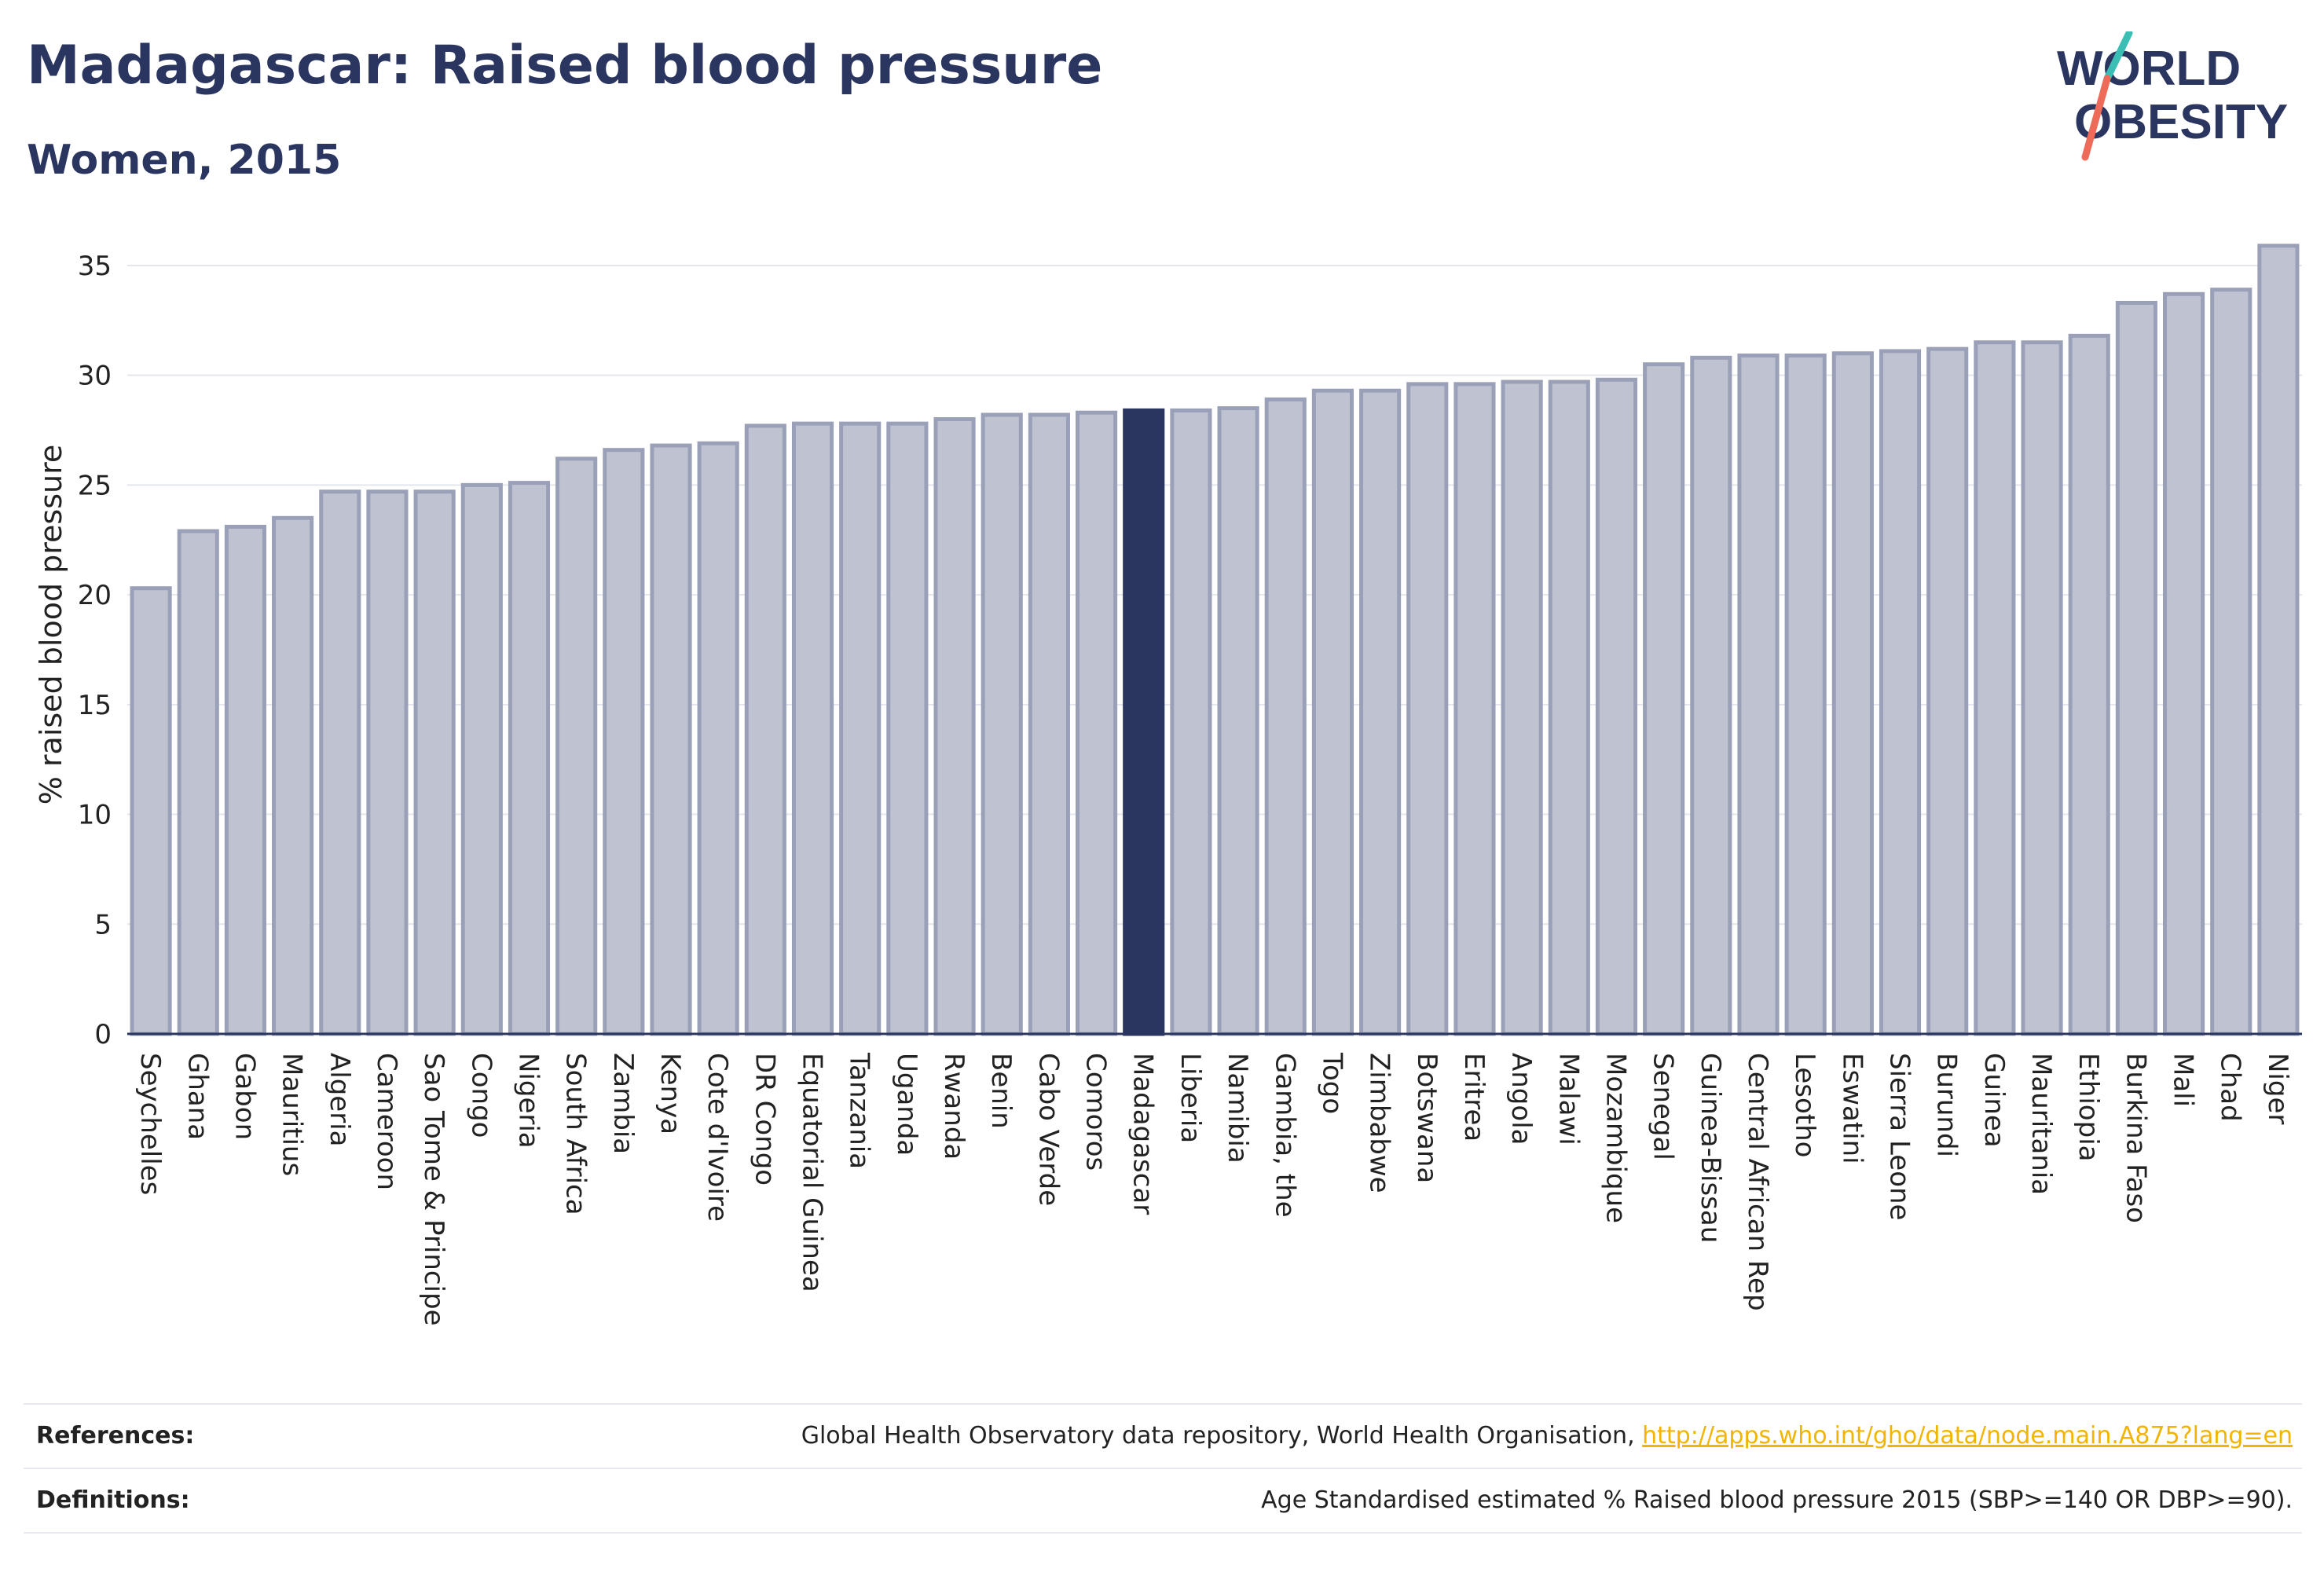  Describe the element at coordinates (2096, 118) in the screenshot. I see `logo-slash-coral-icon` at that location.